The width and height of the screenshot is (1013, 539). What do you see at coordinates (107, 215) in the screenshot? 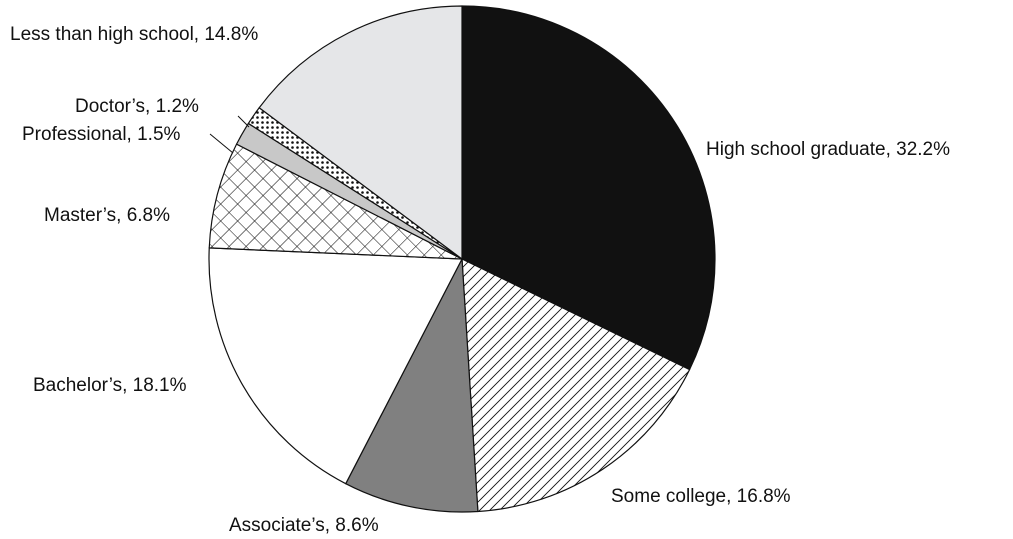
I see `slice-label-masters: Master’s, 6.8%` at bounding box center [107, 215].